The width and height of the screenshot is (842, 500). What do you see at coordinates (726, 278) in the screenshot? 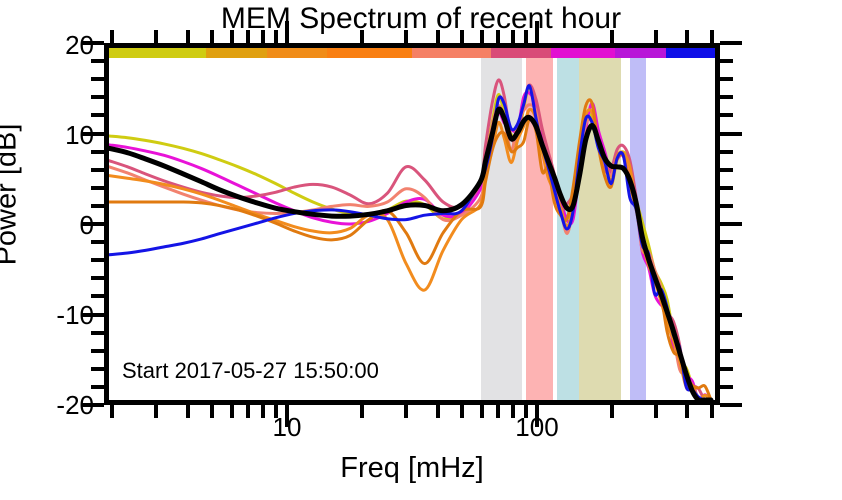
I see `y-tick-right--6` at bounding box center [726, 278].